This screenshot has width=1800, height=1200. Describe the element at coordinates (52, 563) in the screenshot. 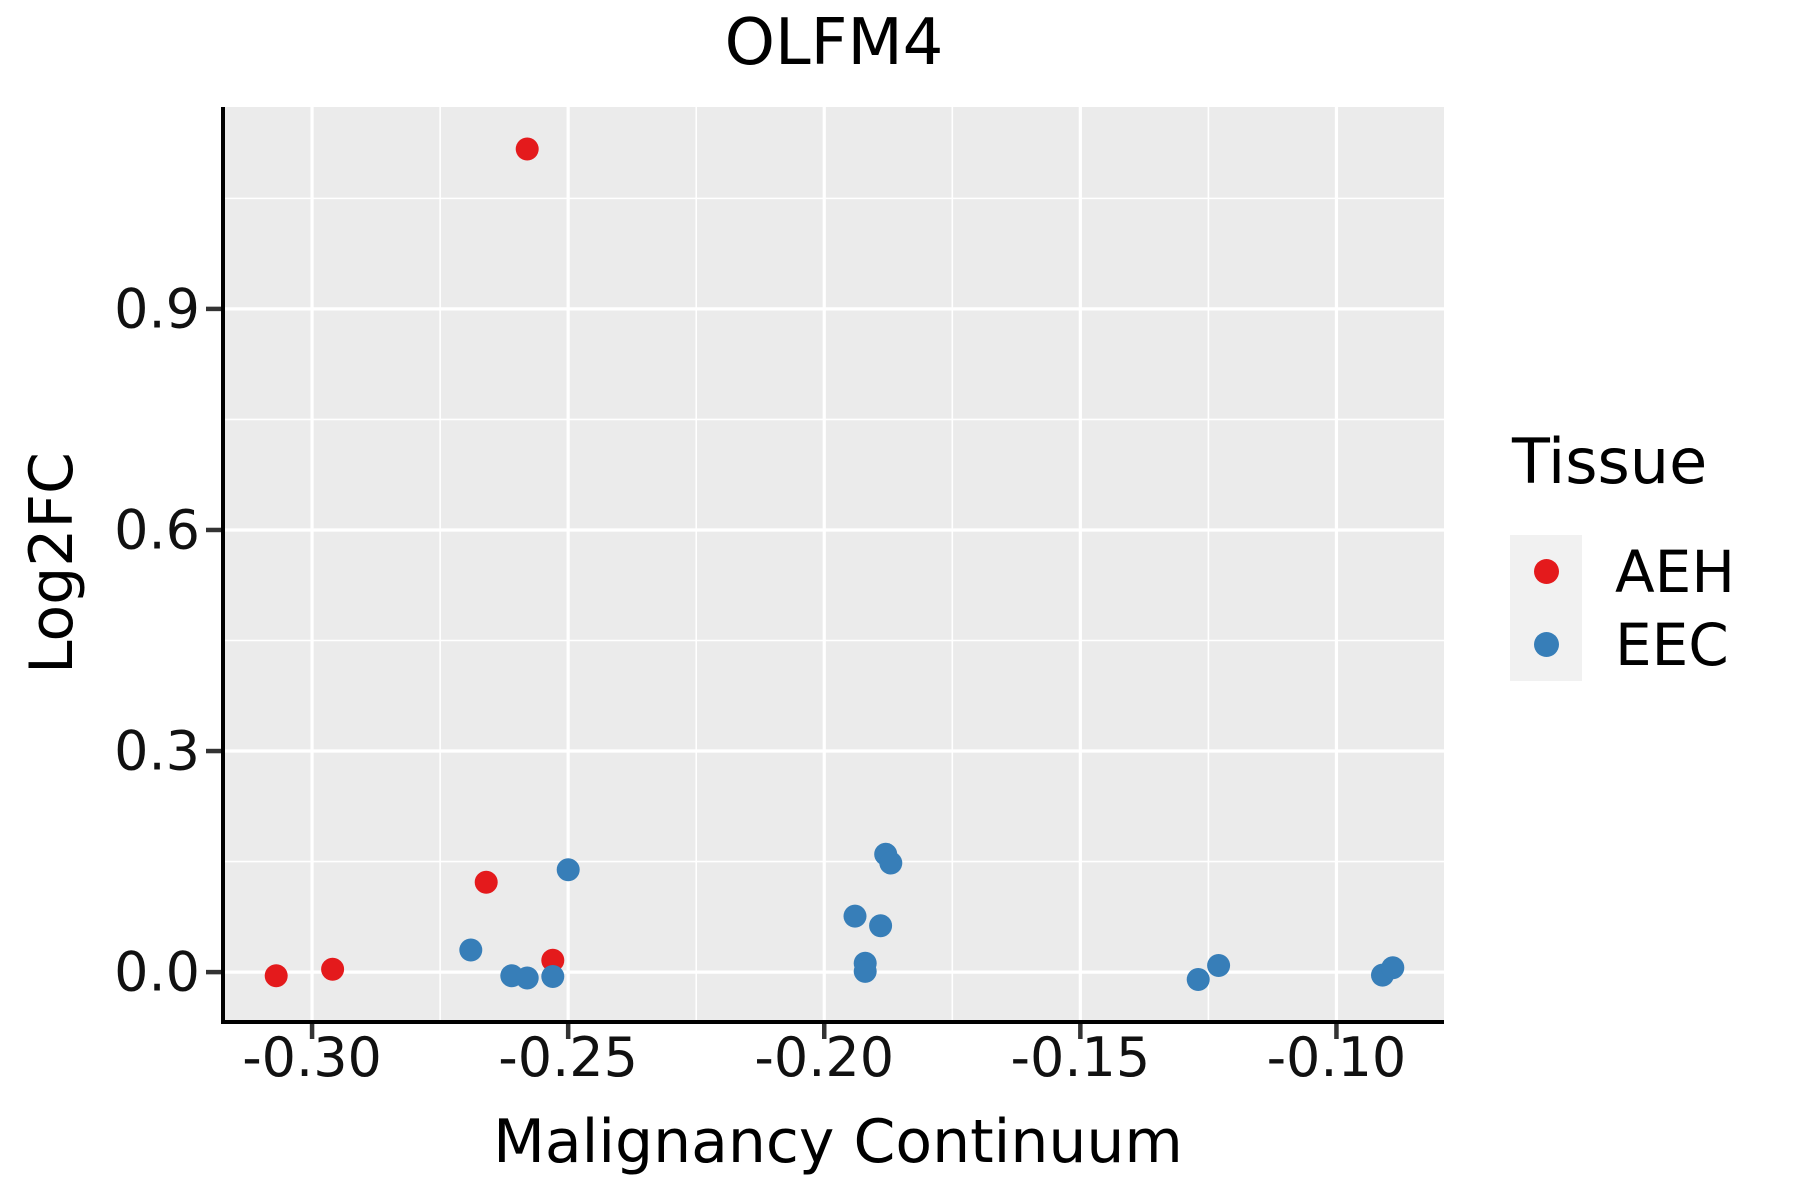

I see `y-axis-title: Log2FC` at that location.